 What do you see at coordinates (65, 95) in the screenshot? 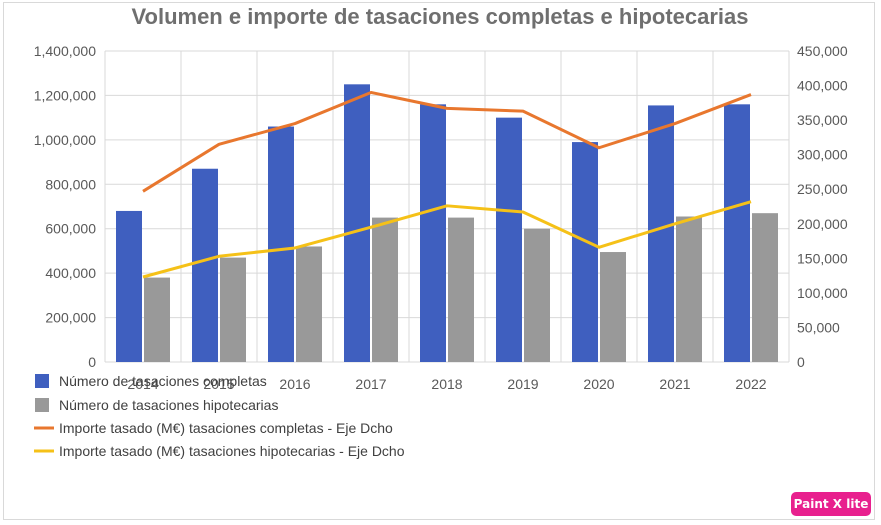
I see `left-tick-label: 1,200,000` at bounding box center [65, 95].